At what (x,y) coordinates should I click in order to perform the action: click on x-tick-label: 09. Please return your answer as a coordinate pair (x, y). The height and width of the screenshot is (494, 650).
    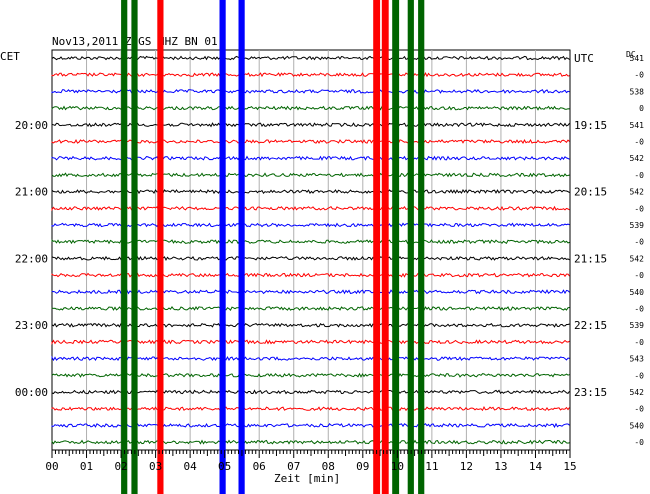
    Looking at the image, I should click on (362, 466).